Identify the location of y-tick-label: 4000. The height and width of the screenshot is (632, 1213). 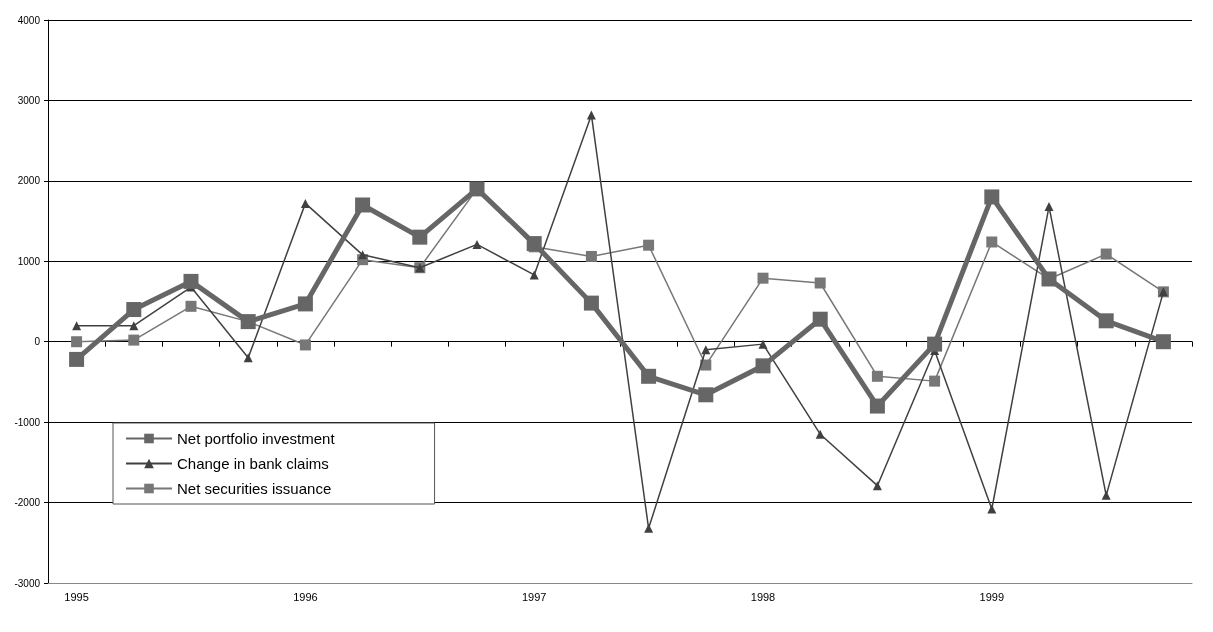
(29, 20).